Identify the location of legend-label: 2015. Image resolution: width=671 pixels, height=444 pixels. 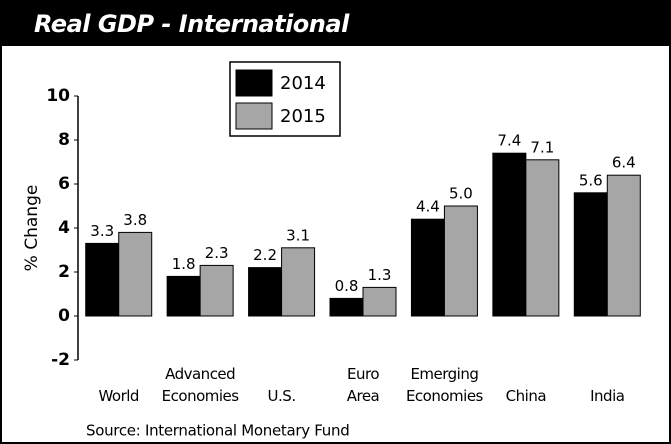
(303, 116).